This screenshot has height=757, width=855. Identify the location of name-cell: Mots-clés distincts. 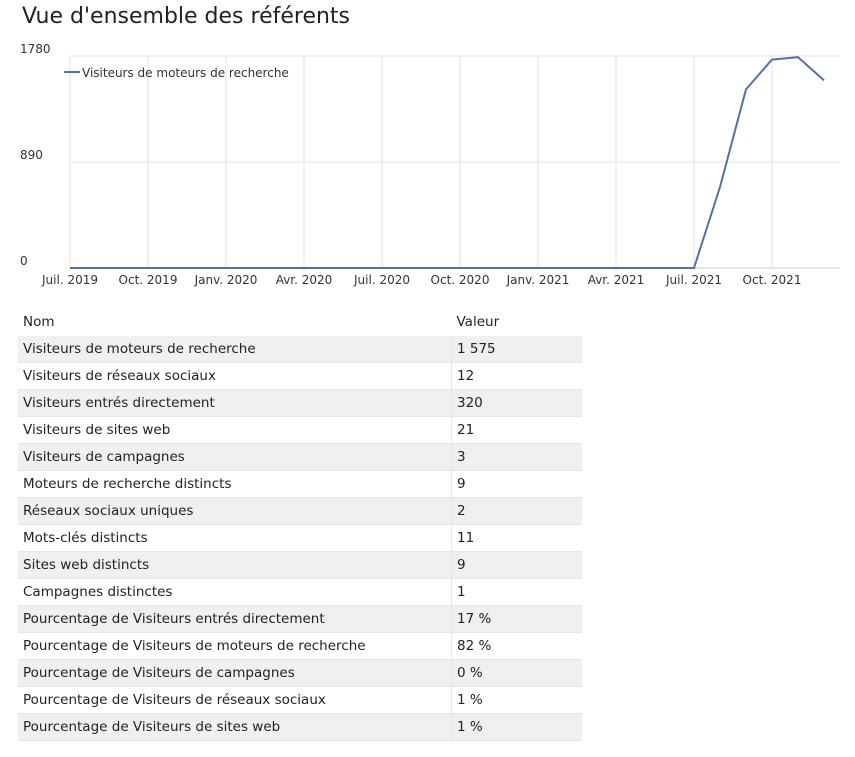
(235, 538).